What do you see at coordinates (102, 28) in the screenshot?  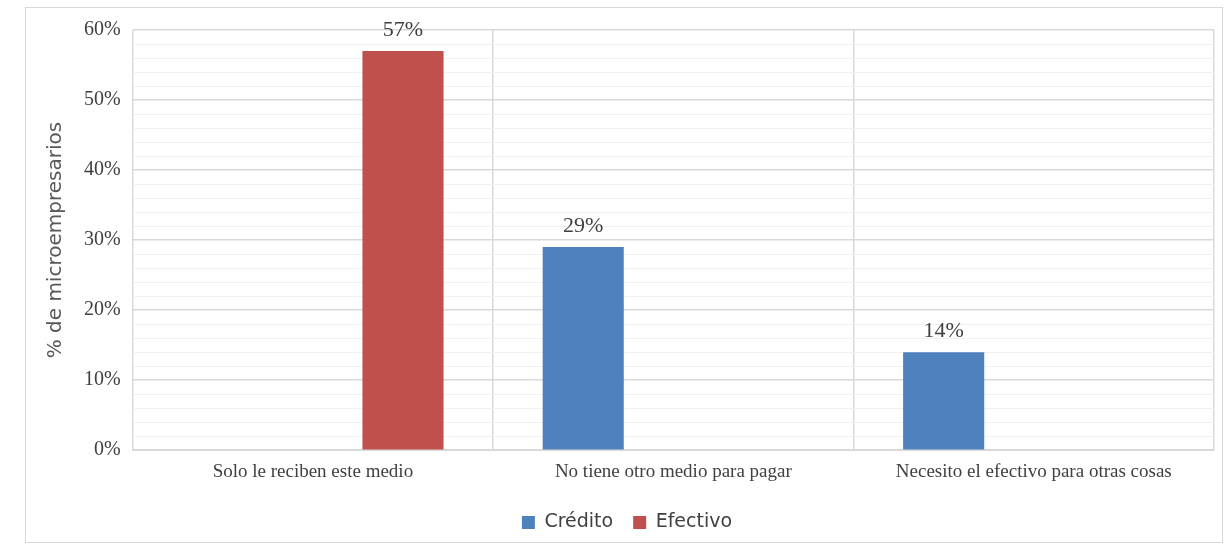 I see `y-tick-label: 60%` at bounding box center [102, 28].